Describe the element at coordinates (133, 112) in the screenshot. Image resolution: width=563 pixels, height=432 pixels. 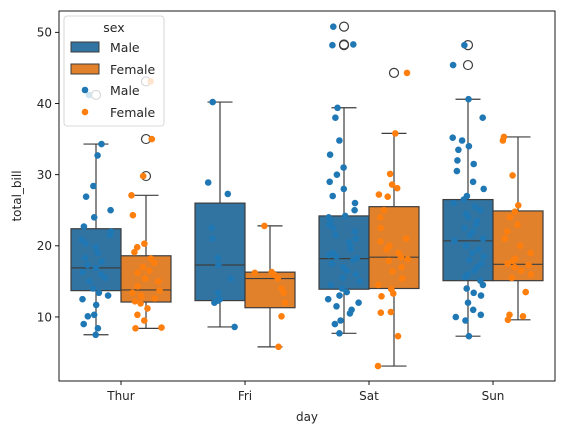
I see `legend-label-female-point: Female` at that location.